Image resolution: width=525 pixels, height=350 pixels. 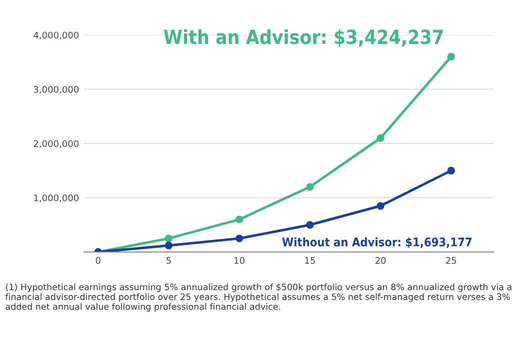 What do you see at coordinates (258, 298) in the screenshot?
I see `text: (1) Hypothetical earnings assuming 5% annualized growth of $500k portfolio versus an 8% annualized growth via a financial advisor-directed portfolio over 25 years. Hypothetical assumes a 5% net self-managed return verses a 3% added net annual value following professional financial advice.` at bounding box center [258, 298].